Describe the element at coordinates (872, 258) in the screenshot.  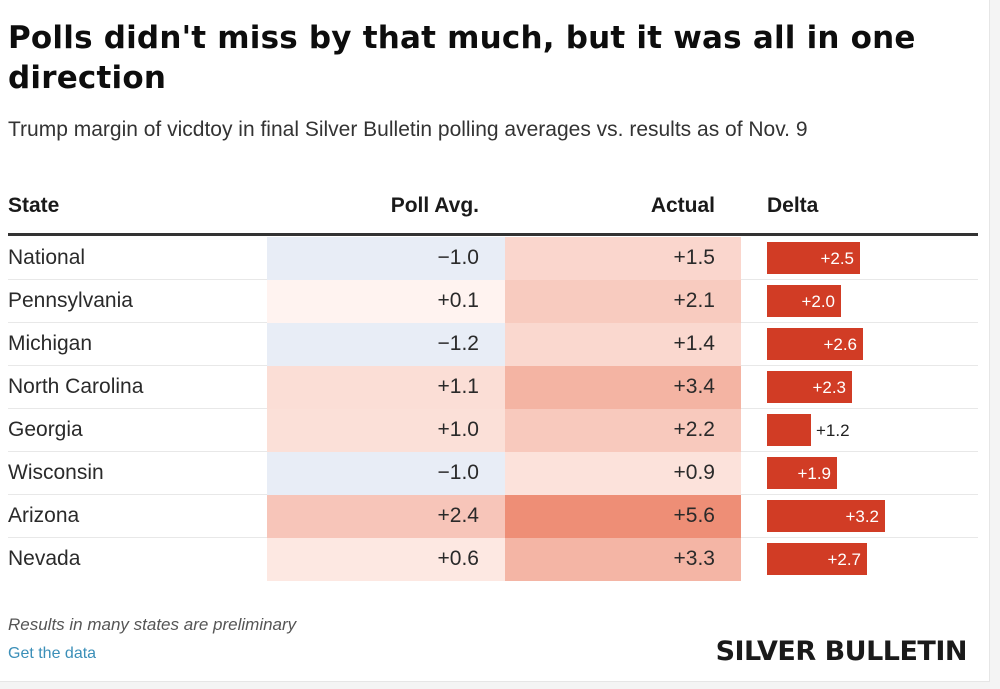
I see `delta-cell: +2.5` at that location.